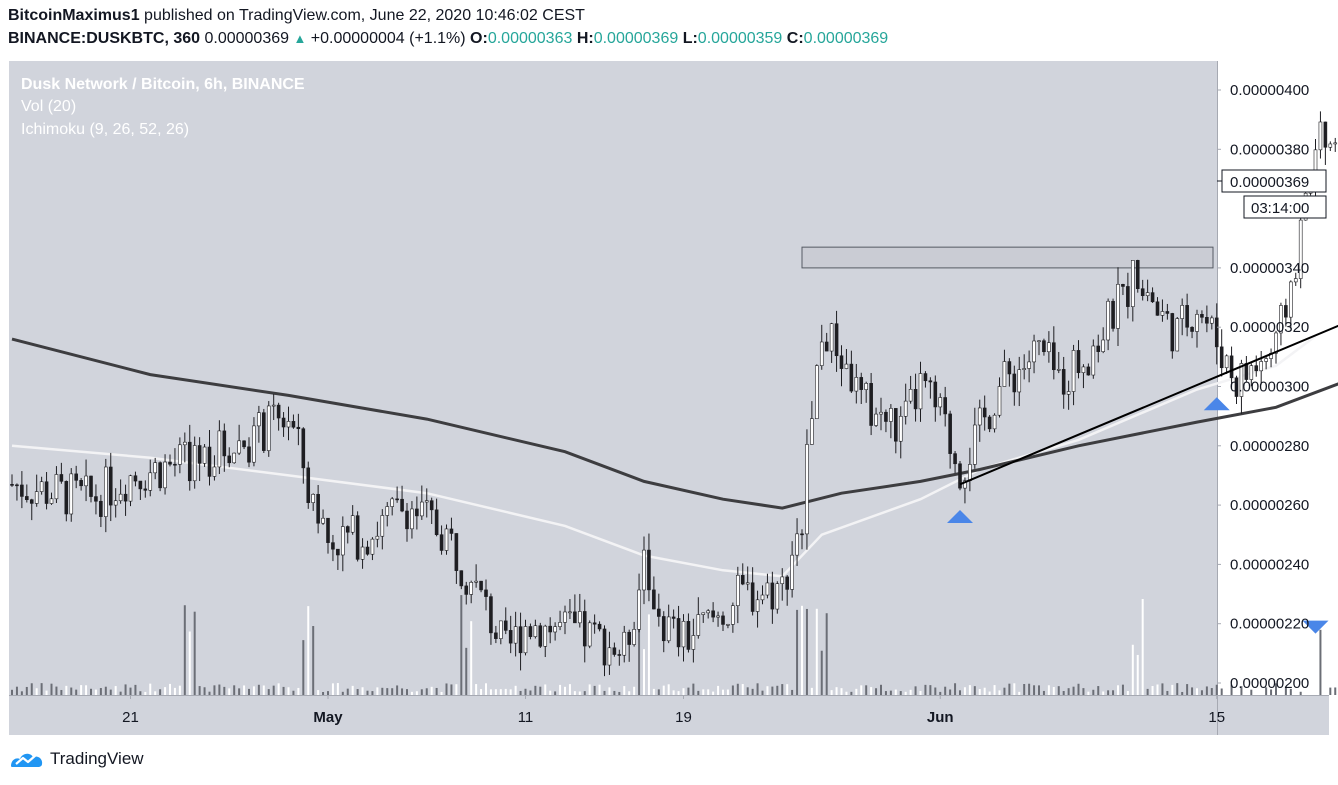 This screenshot has width=1338, height=785. I want to click on tradingview-brand: TradingView, so click(97, 758).